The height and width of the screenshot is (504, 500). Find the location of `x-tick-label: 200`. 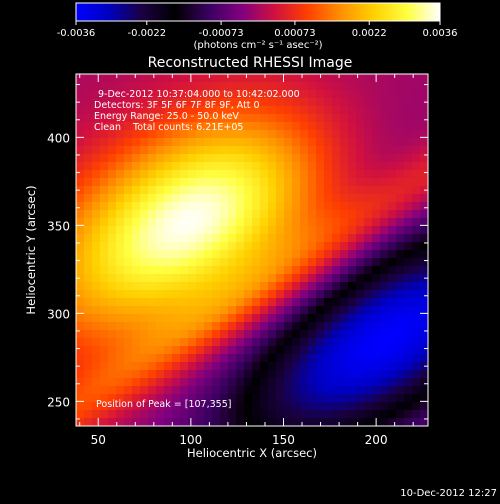

x-tick-label: 200 is located at coordinates (376, 440).